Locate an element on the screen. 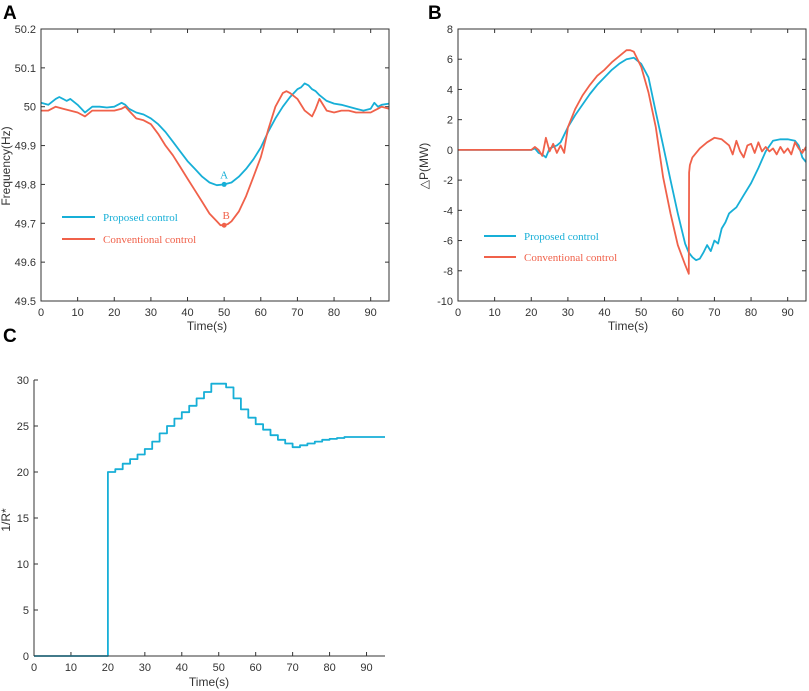 The image size is (809, 691). panel-letter-b: B is located at coordinates (435, 13).